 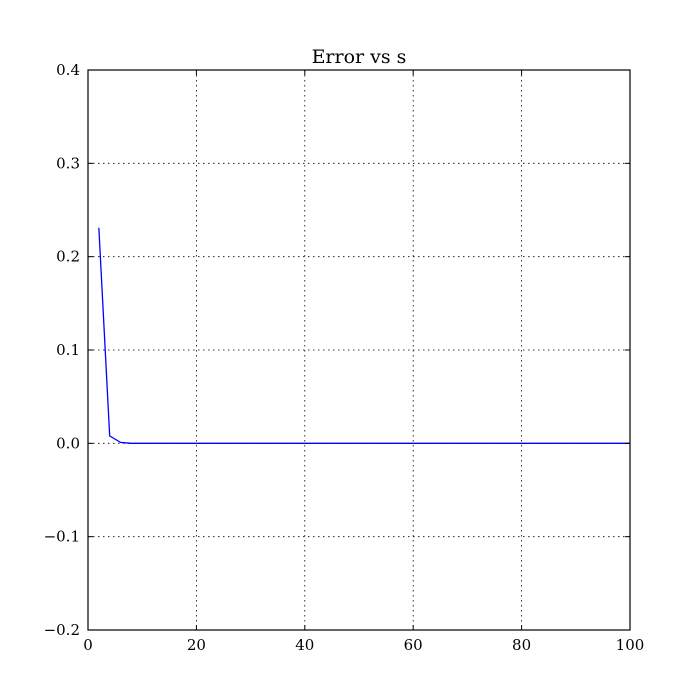 I want to click on x-tick-label: 100, so click(x=630, y=645).